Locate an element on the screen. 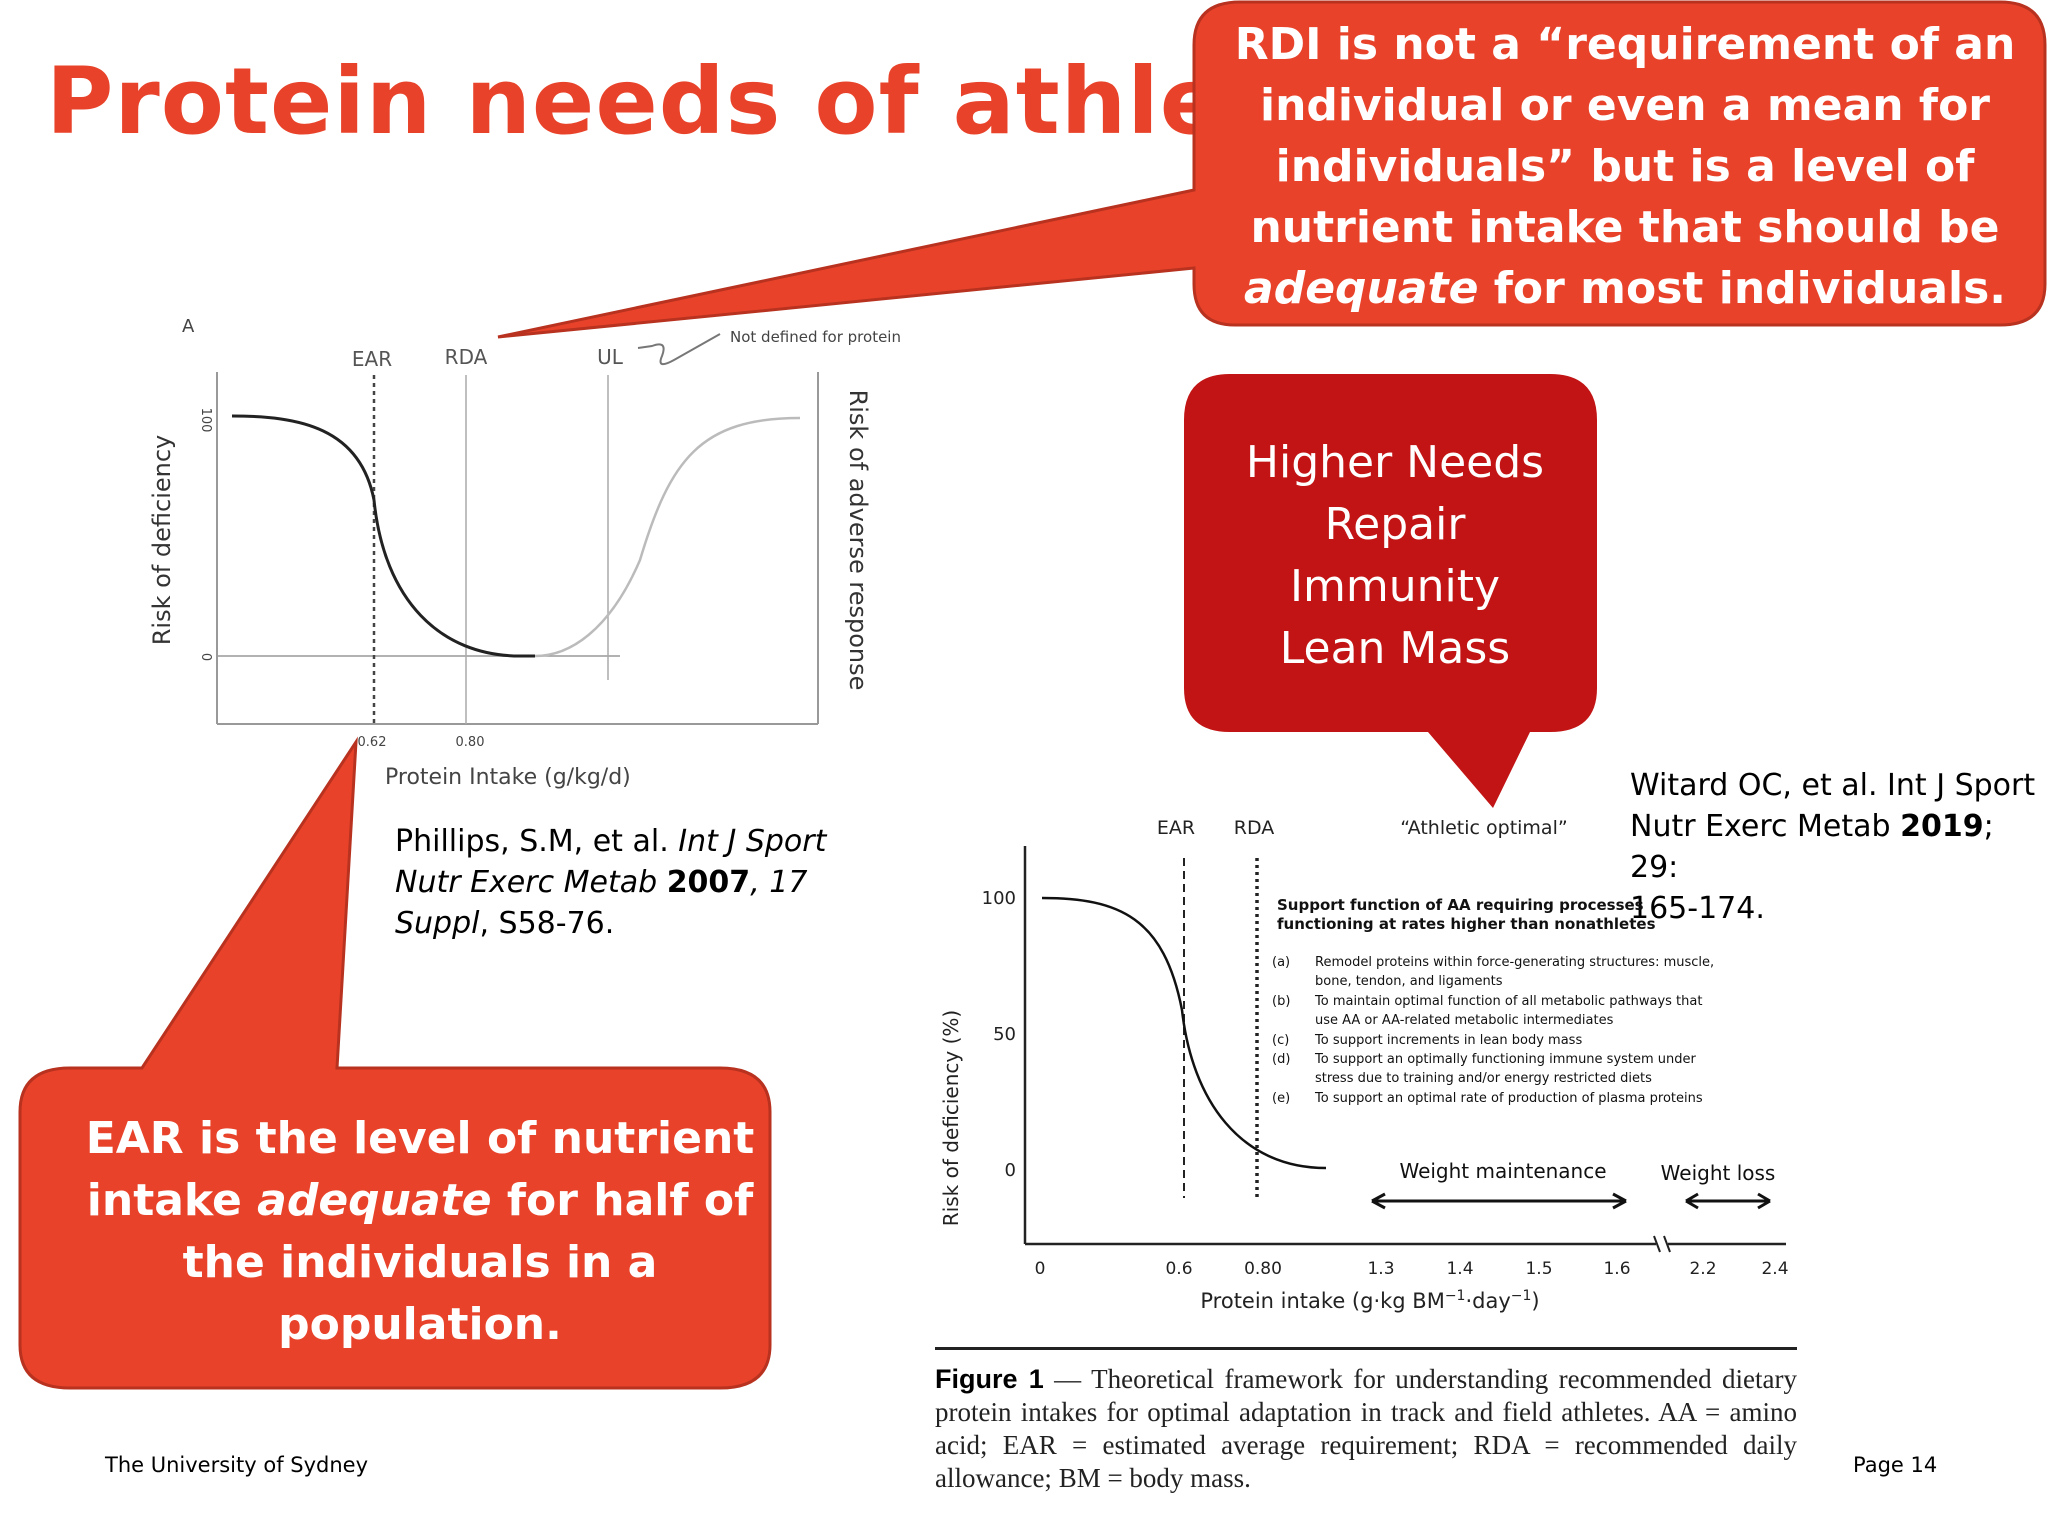 This screenshot has height=1536, width=2048. slide-title: Protein needs of athletes is located at coordinates (717, 101).